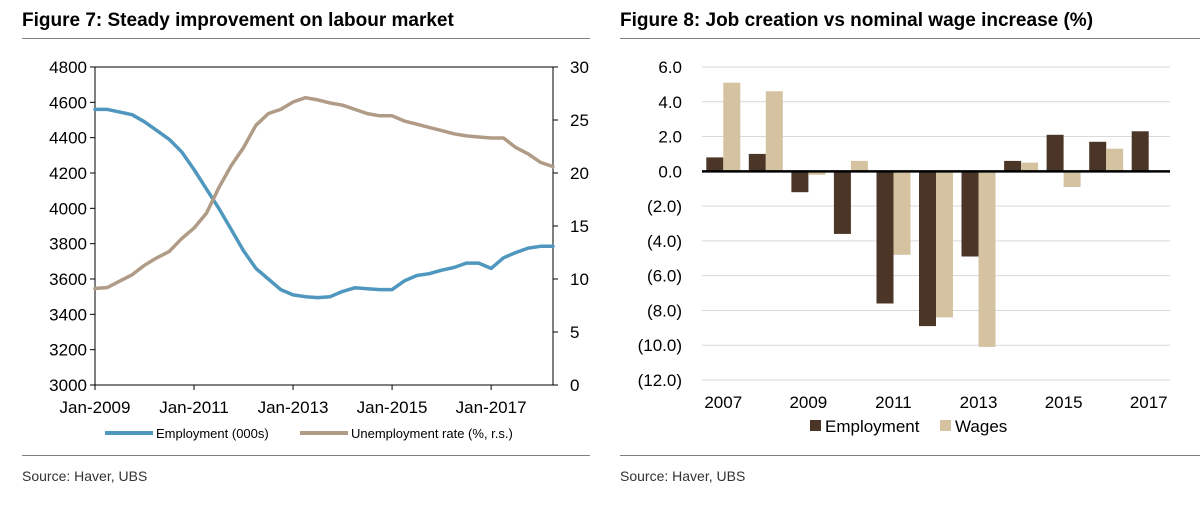 Image resolution: width=1200 pixels, height=511 pixels. I want to click on y-axis-tick-label-2-0: 2.0, so click(670, 137).